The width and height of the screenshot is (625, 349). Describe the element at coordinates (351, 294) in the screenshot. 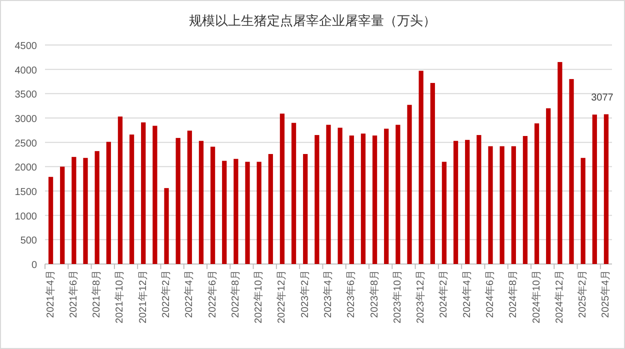

I see `x-tick-label: 2023年6月` at that location.